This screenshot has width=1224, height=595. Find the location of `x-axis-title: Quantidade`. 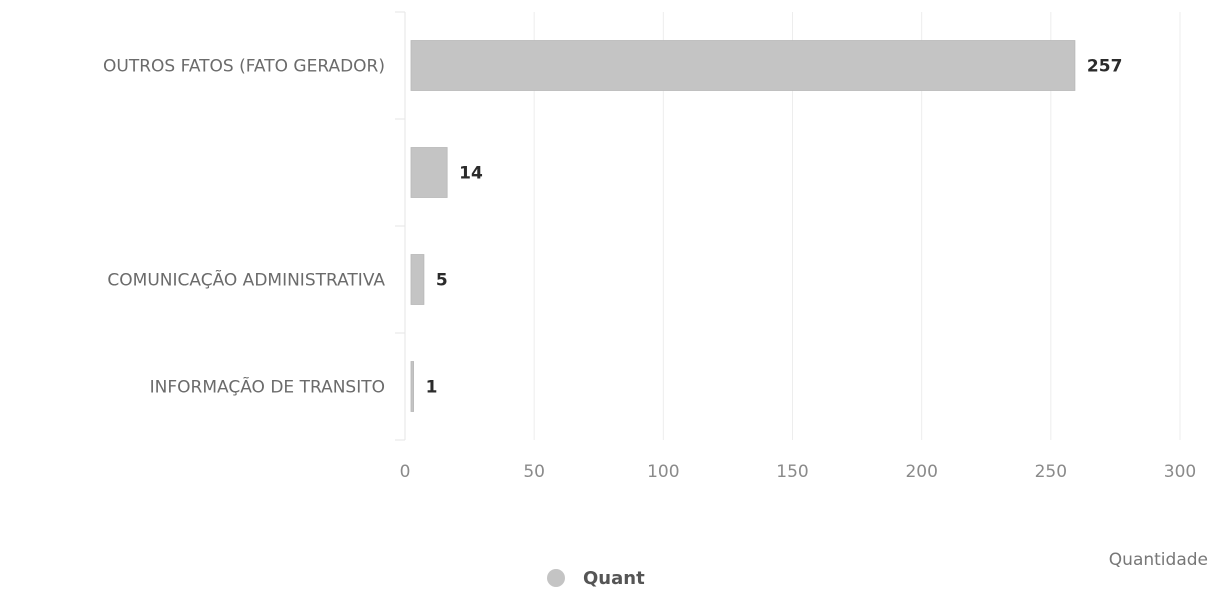

x-axis-title: Quantidade is located at coordinates (1158, 560).